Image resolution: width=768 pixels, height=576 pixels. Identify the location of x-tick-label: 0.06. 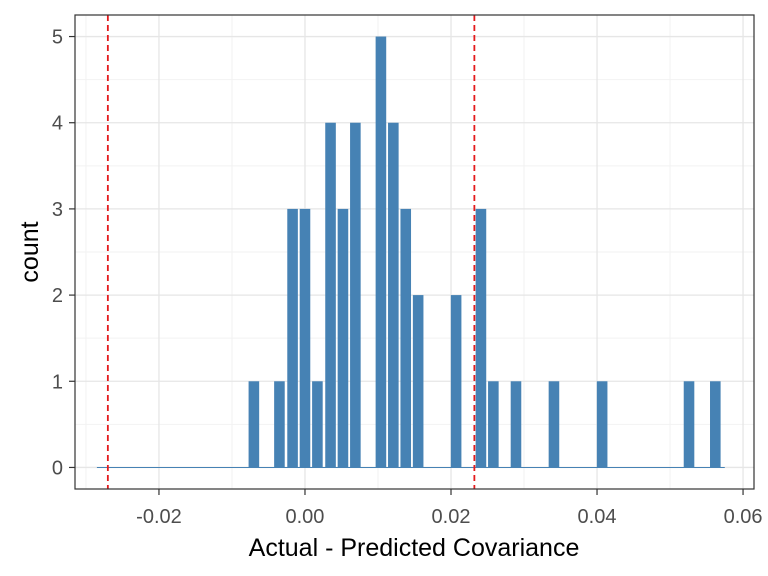
(743, 517).